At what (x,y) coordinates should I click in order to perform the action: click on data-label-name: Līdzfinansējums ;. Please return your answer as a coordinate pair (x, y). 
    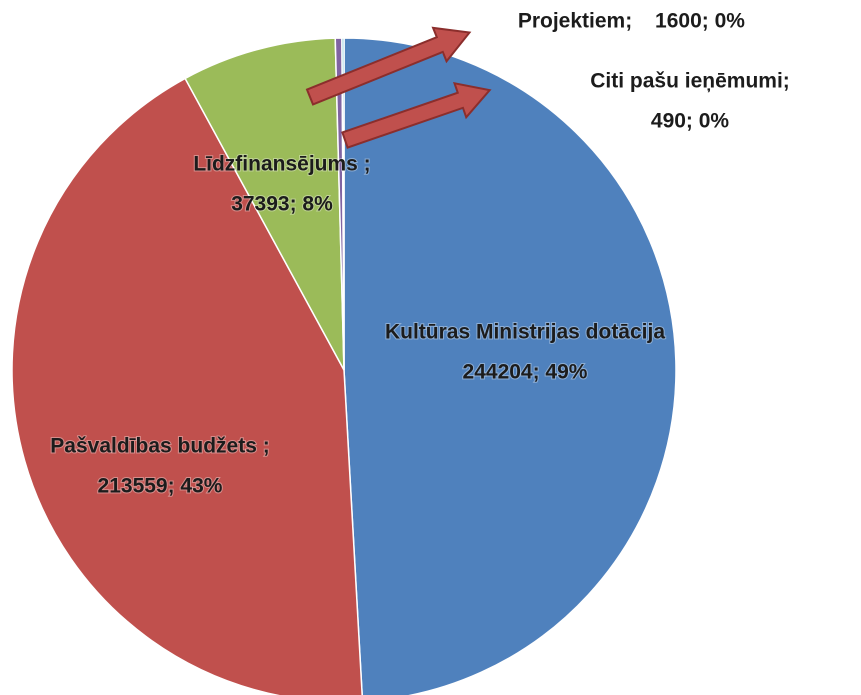
    Looking at the image, I should click on (281, 164).